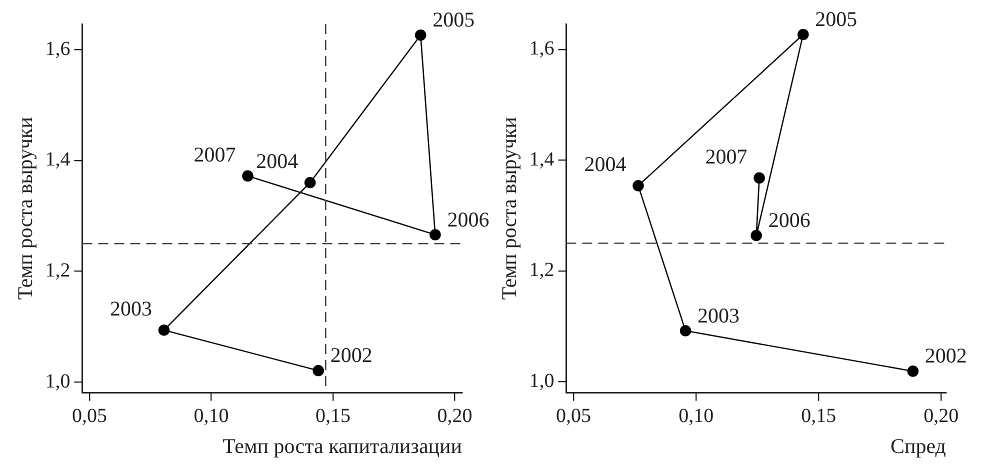 This screenshot has height=470, width=992. Describe the element at coordinates (918, 446) in the screenshot. I see `x-axis-title: Спред` at that location.